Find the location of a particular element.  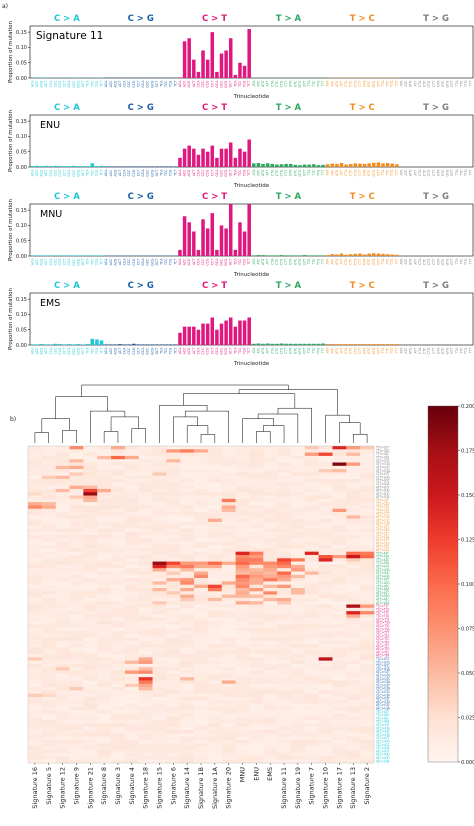

x-tick-label: CCG is located at coordinates (134, 351).